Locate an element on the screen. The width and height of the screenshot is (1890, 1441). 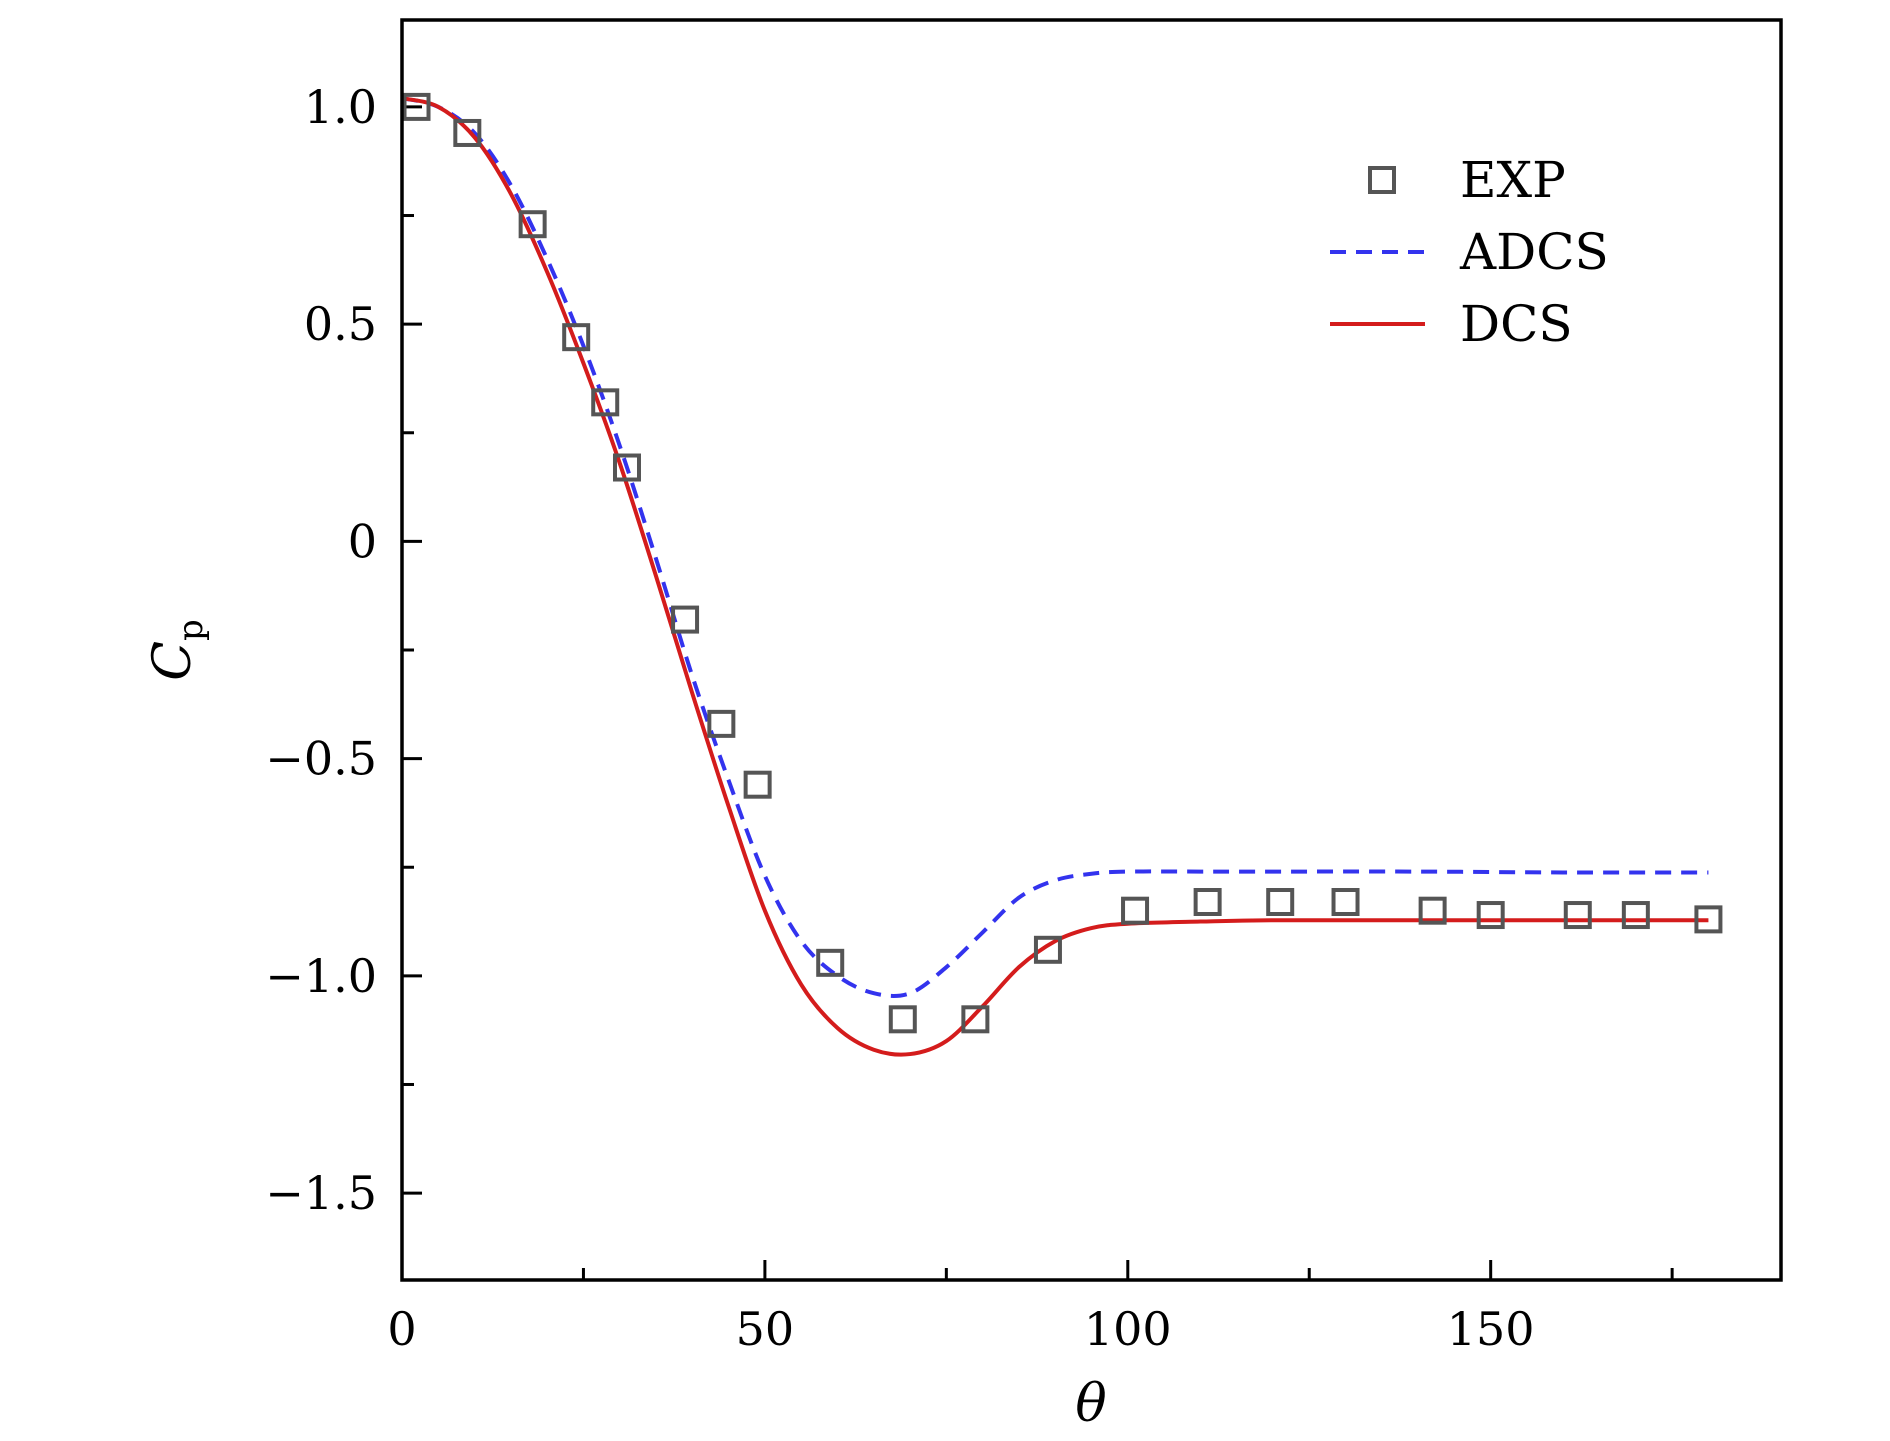
x-tick-label: 0 is located at coordinates (401, 1329).